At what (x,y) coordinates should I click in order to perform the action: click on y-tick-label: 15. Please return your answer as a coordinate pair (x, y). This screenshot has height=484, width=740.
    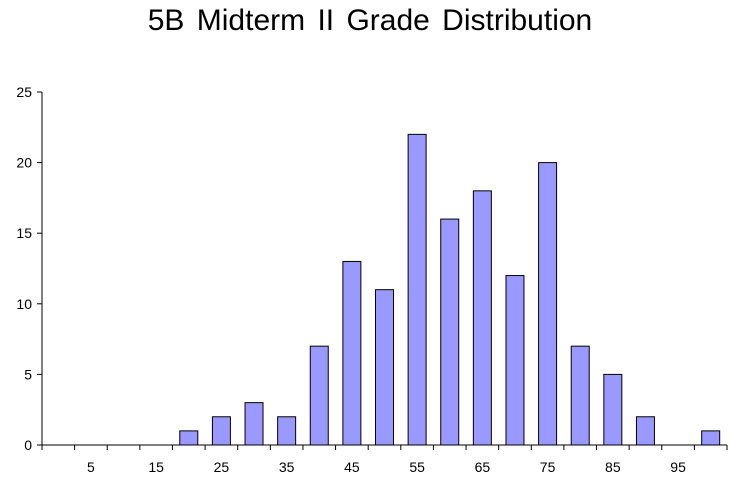
    Looking at the image, I should click on (24, 233).